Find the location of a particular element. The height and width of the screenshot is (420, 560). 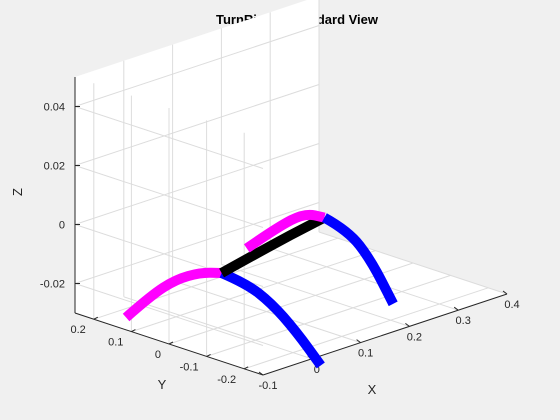

x-tick-label: 0.1 is located at coordinates (365, 354).